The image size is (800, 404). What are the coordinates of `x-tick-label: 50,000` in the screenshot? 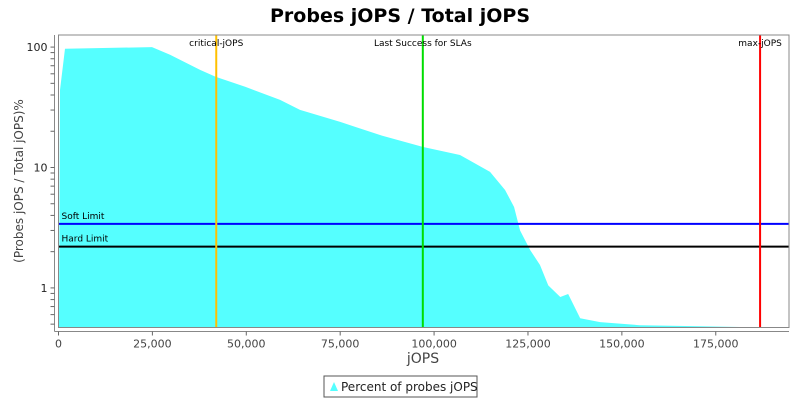 It's located at (246, 344).